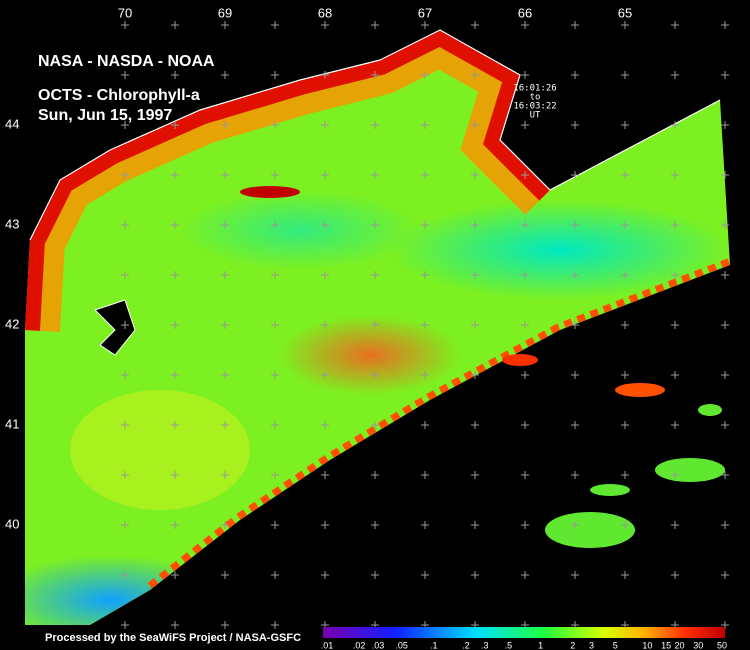 The image size is (750, 650). What do you see at coordinates (378, 645) in the screenshot?
I see `colorbar-label: .03` at bounding box center [378, 645].